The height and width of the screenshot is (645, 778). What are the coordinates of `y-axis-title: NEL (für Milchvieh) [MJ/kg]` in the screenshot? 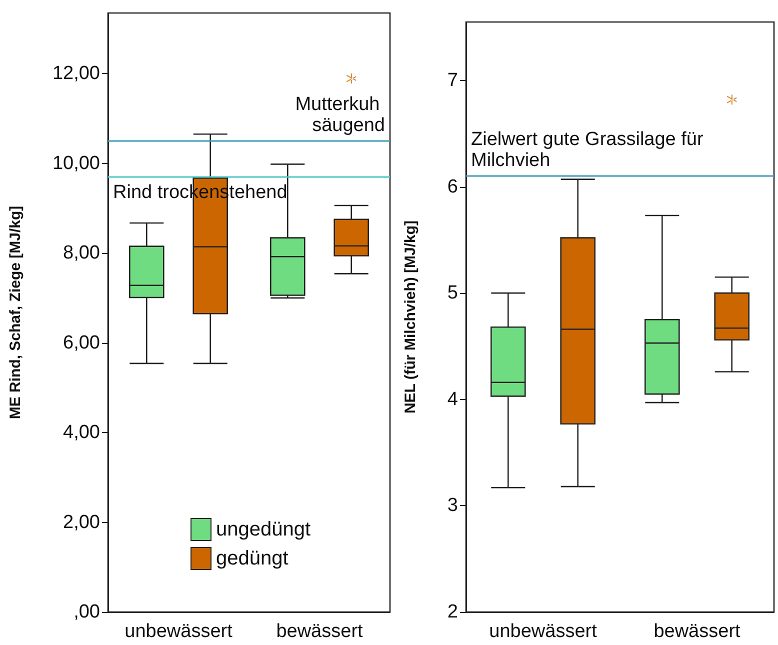 It's located at (410, 317).